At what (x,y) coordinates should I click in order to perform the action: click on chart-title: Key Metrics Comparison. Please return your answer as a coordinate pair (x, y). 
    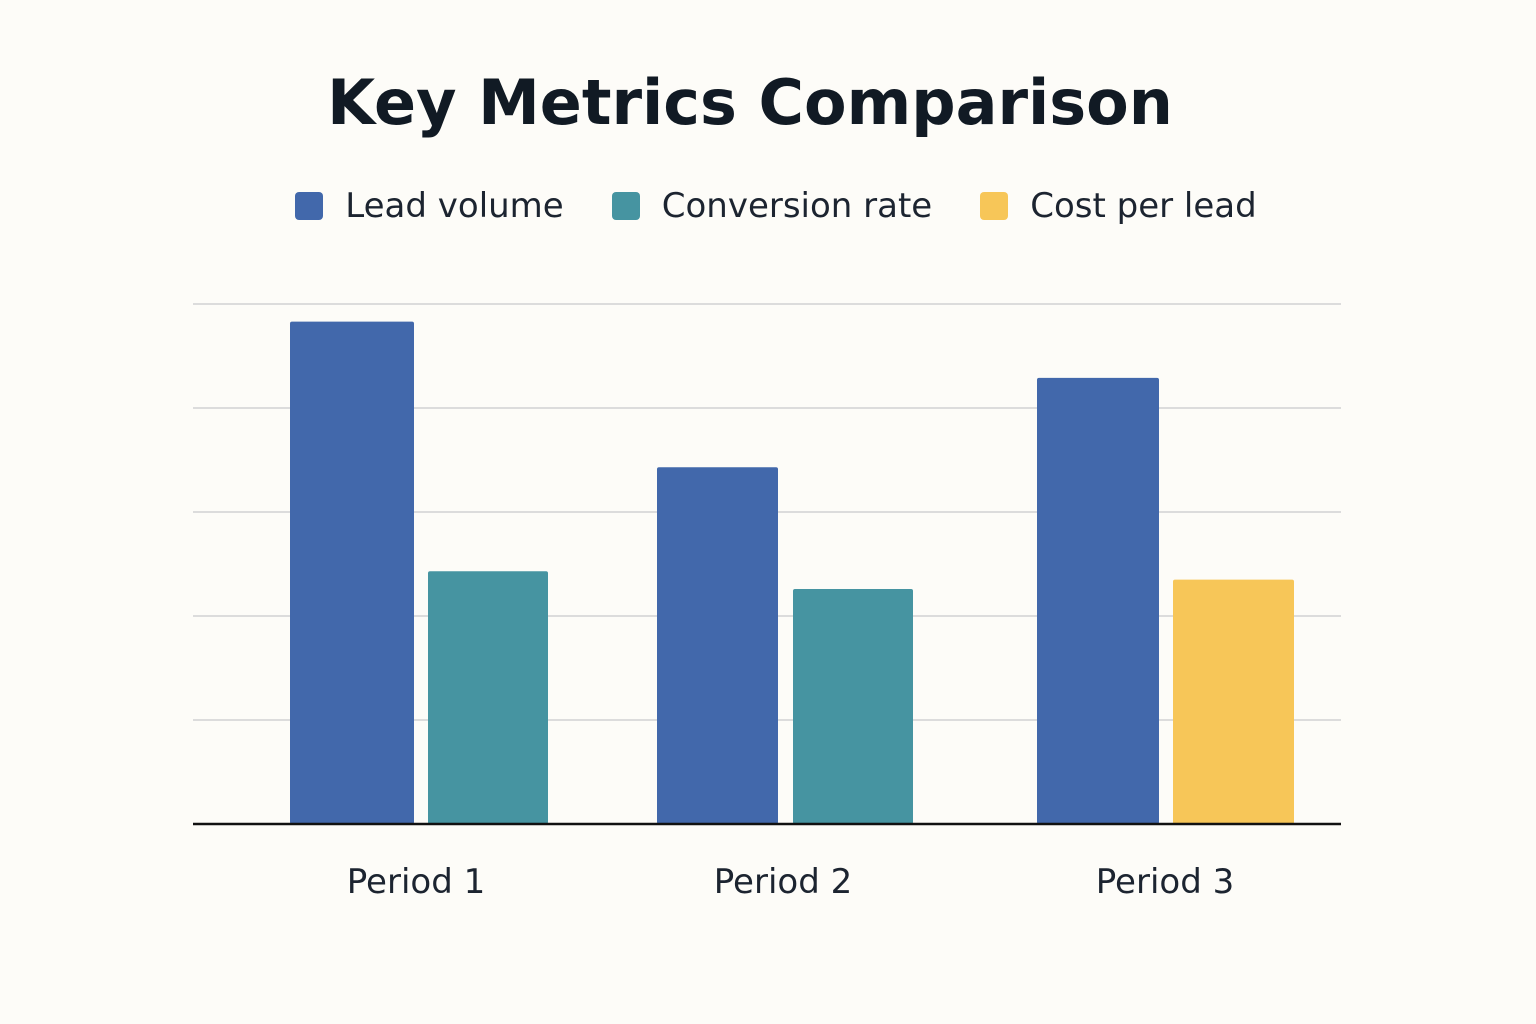
    Looking at the image, I should click on (750, 102).